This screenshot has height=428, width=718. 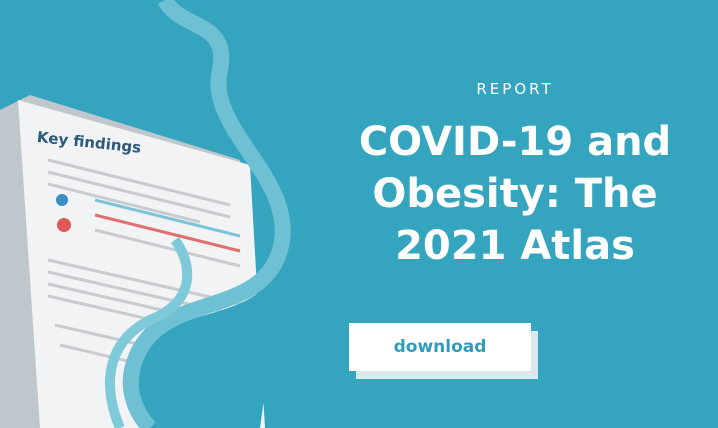 What do you see at coordinates (515, 89) in the screenshot?
I see `report-label: REPORT` at bounding box center [515, 89].